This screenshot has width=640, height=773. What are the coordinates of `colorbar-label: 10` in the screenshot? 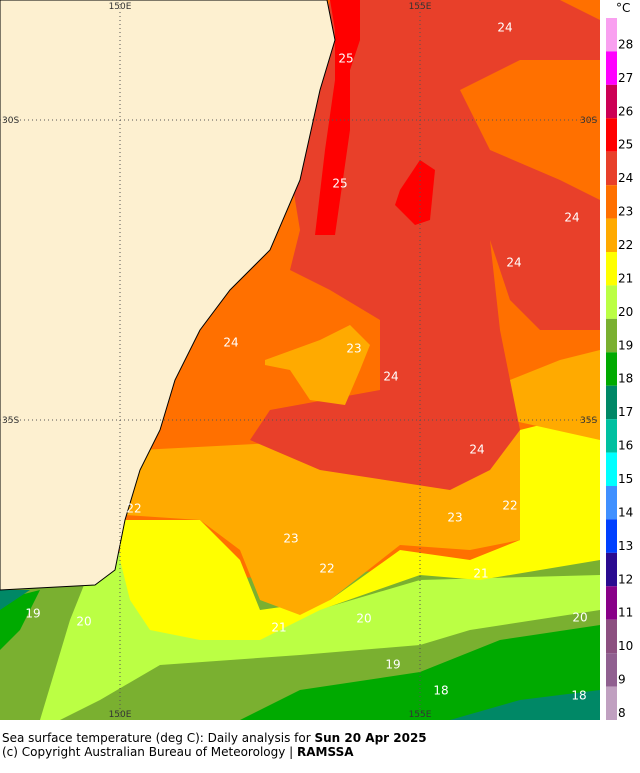 It's located at (625, 646).